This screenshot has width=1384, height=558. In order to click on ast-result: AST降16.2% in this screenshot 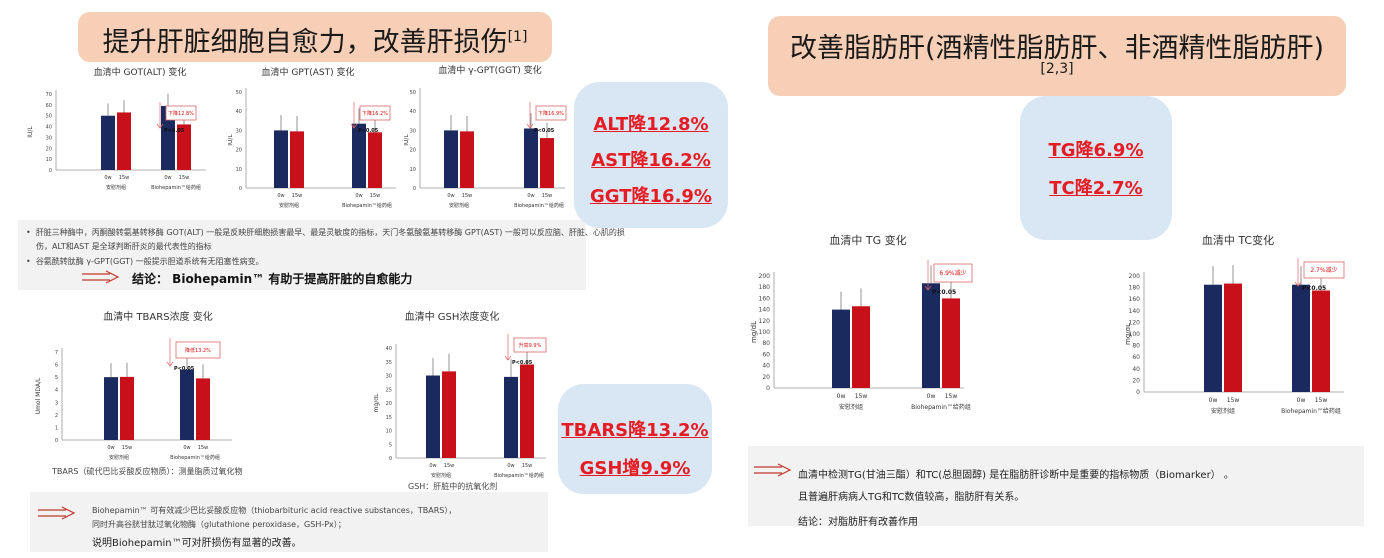, I will do `click(651, 160)`.